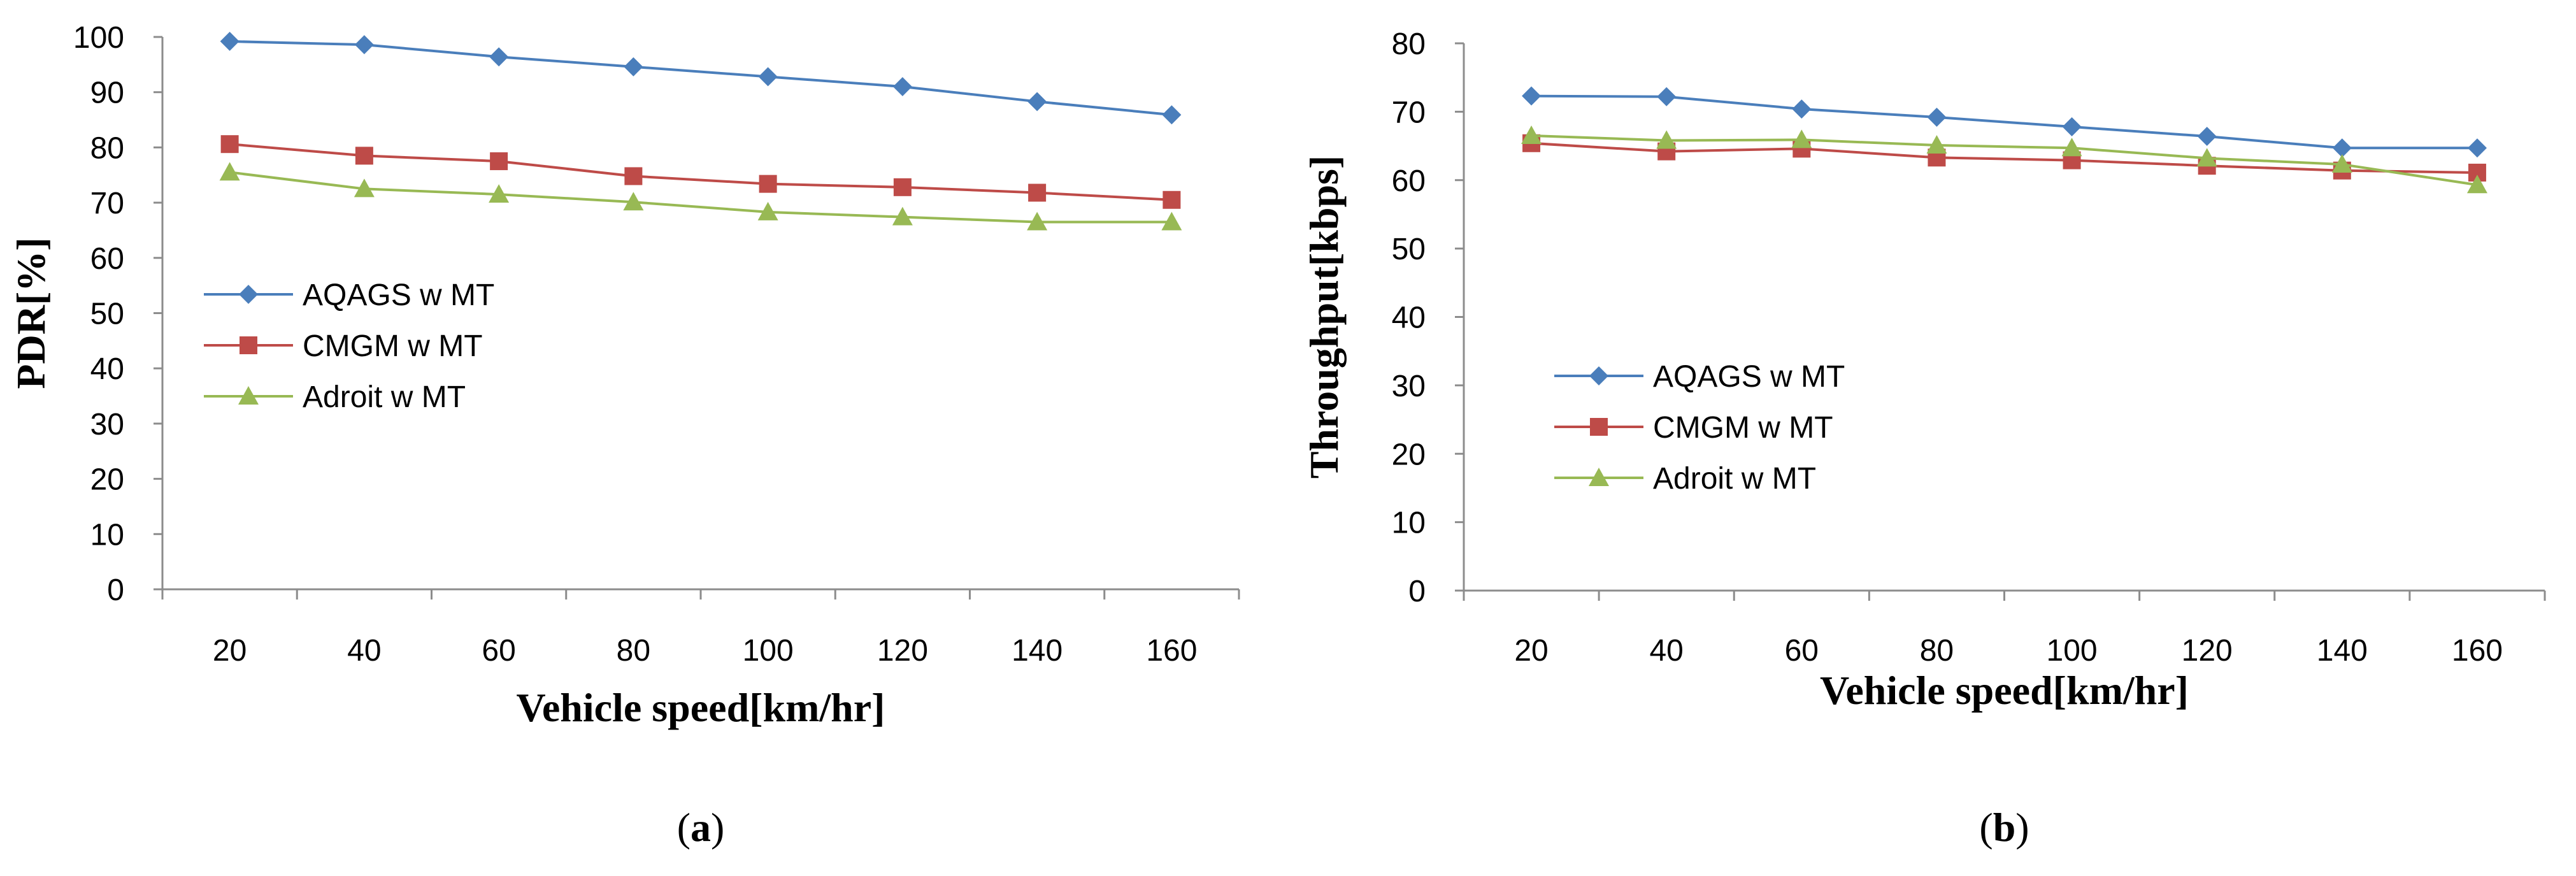 The image size is (2576, 876). Describe the element at coordinates (1749, 377) in the screenshot. I see `chart-b-legend-label: AQAGS w MT` at that location.